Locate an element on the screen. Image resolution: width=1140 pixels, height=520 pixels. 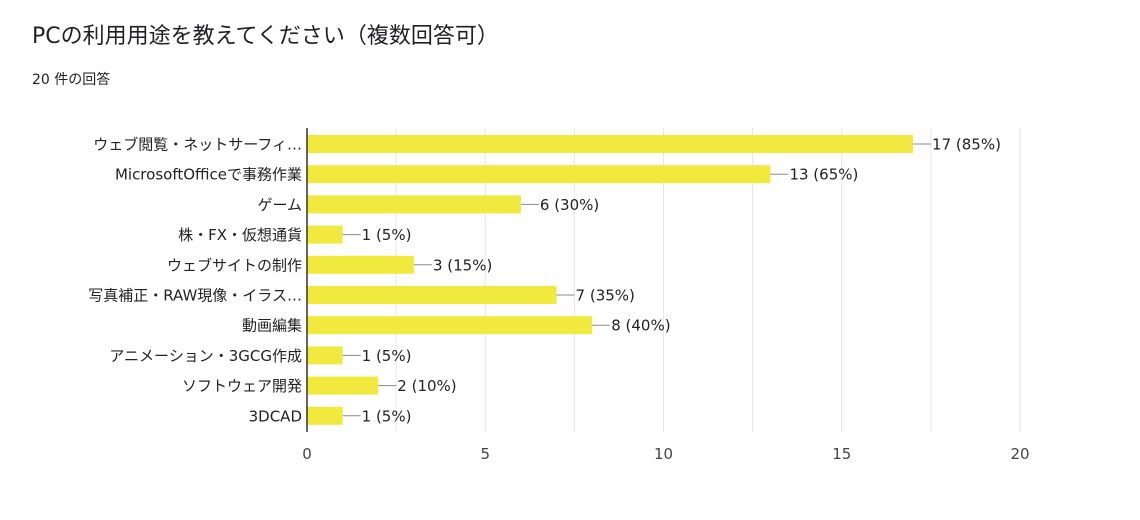
x-tick-label: 15 is located at coordinates (841, 454).